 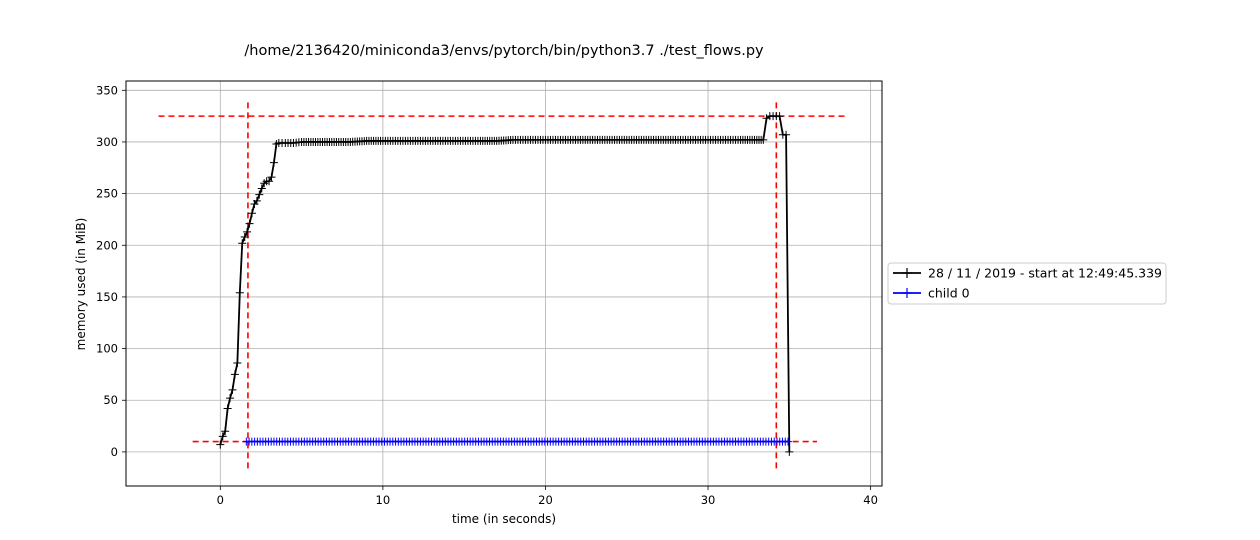 I want to click on x-axis-ticks: 0 10 20 30 40, so click(x=547, y=496).